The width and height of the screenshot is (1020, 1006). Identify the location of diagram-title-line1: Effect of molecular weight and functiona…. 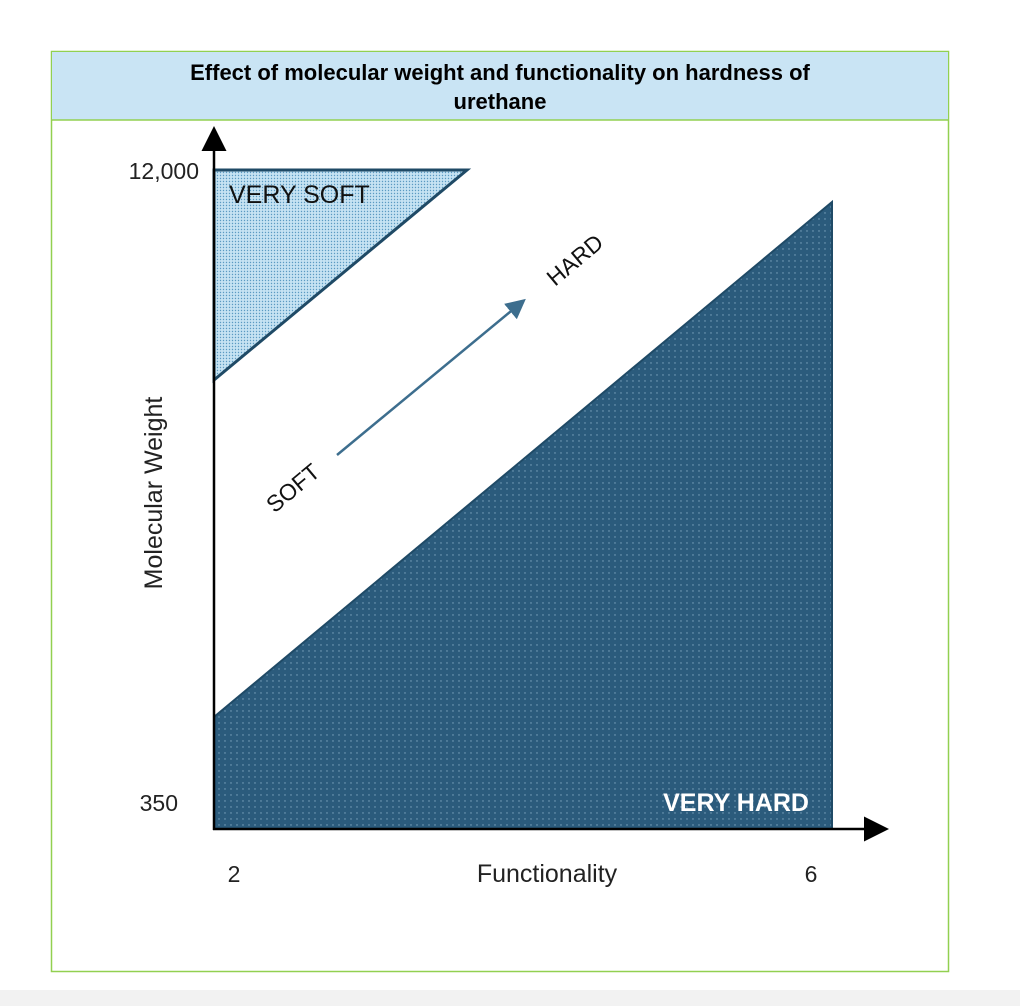
(500, 72).